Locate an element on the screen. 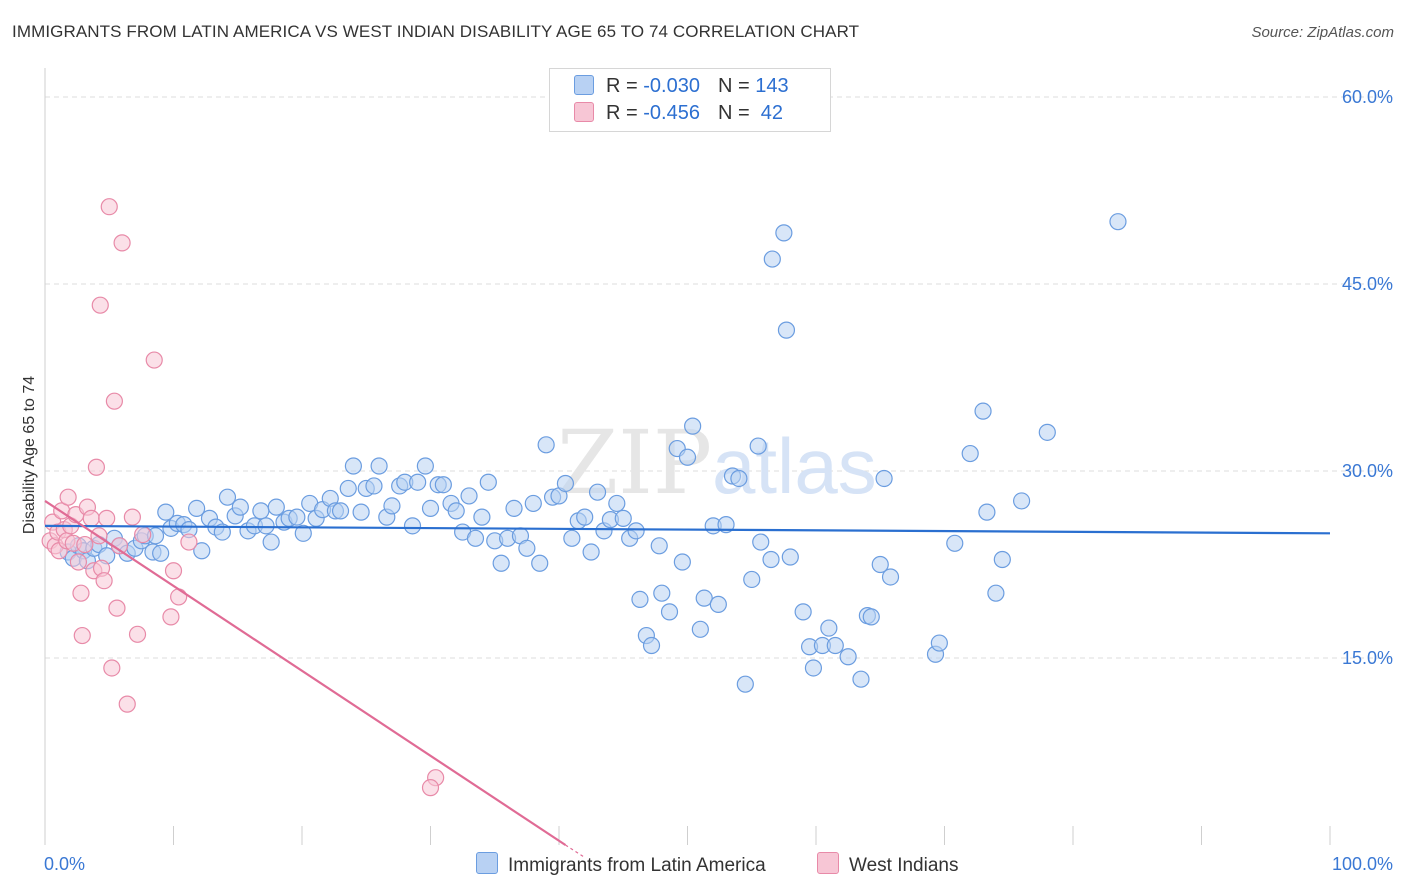 This screenshot has width=1406, height=892. y-tick-label: 30.0% is located at coordinates (1367, 471).